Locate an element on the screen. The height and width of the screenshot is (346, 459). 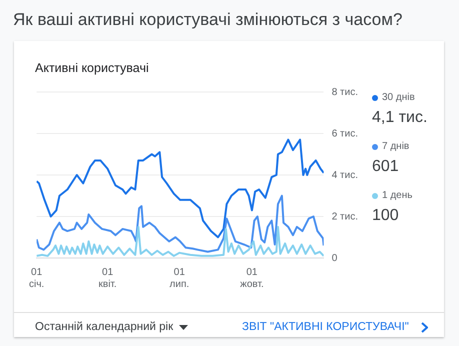
text: 100 is located at coordinates (386, 216).